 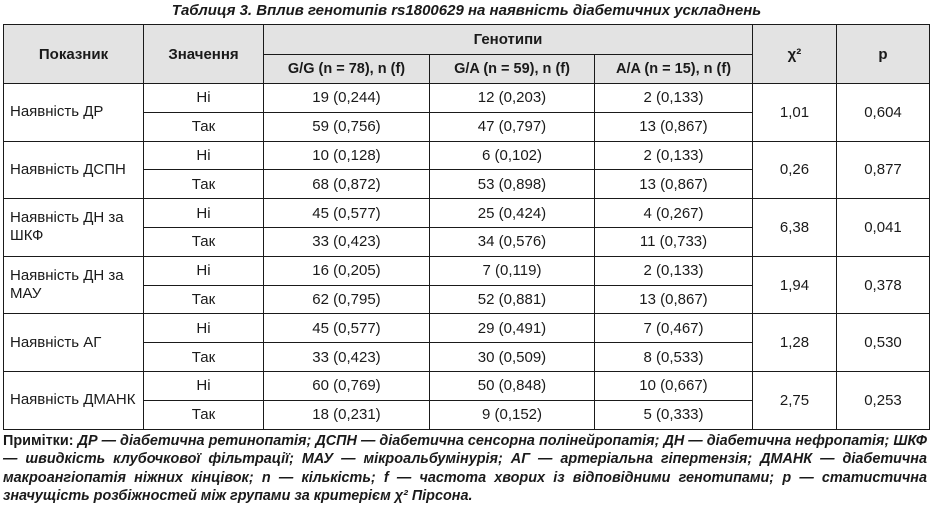 I want to click on gg-cell: 16 (0,205), so click(x=346, y=270).